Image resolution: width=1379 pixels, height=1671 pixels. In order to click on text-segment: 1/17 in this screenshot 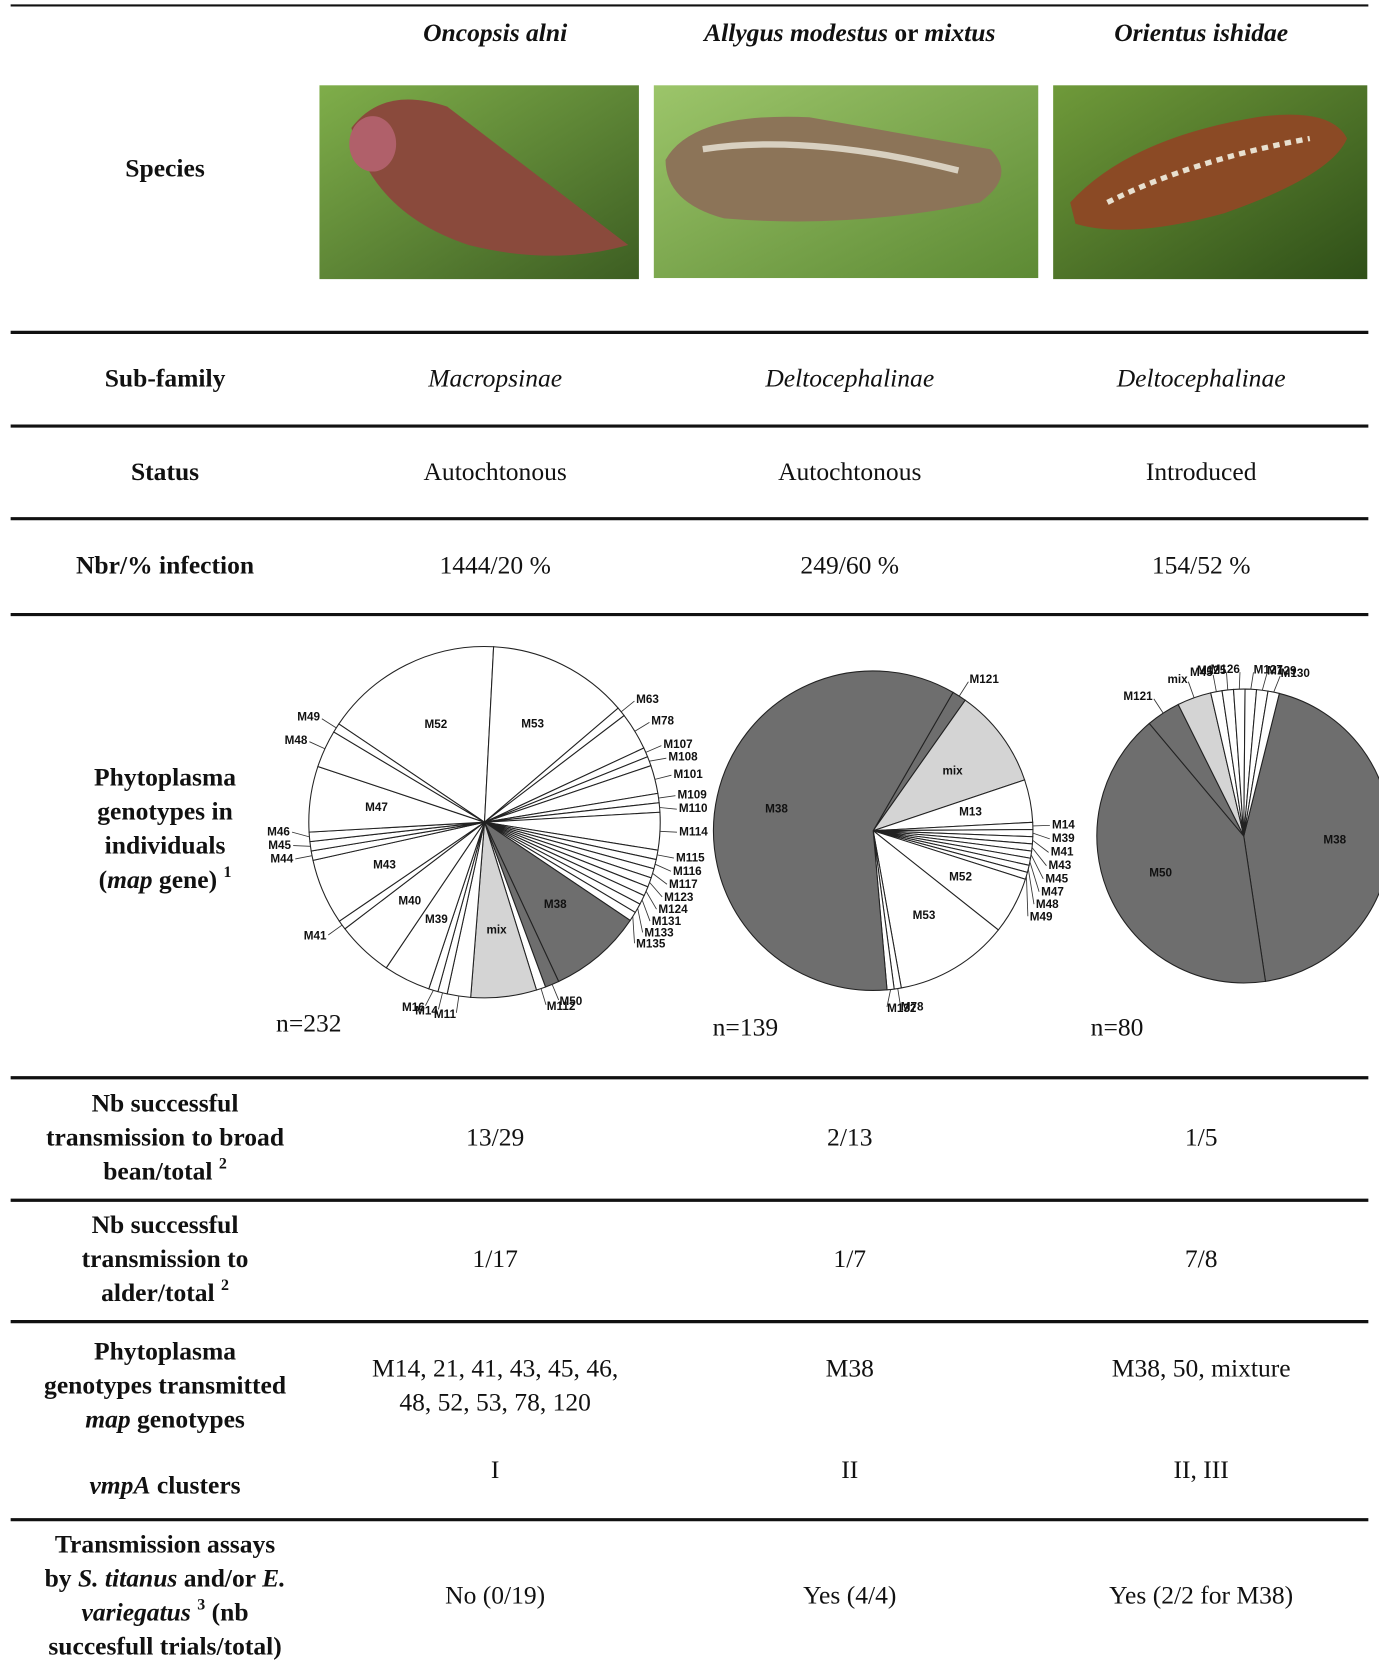, I will do `click(495, 1258)`.